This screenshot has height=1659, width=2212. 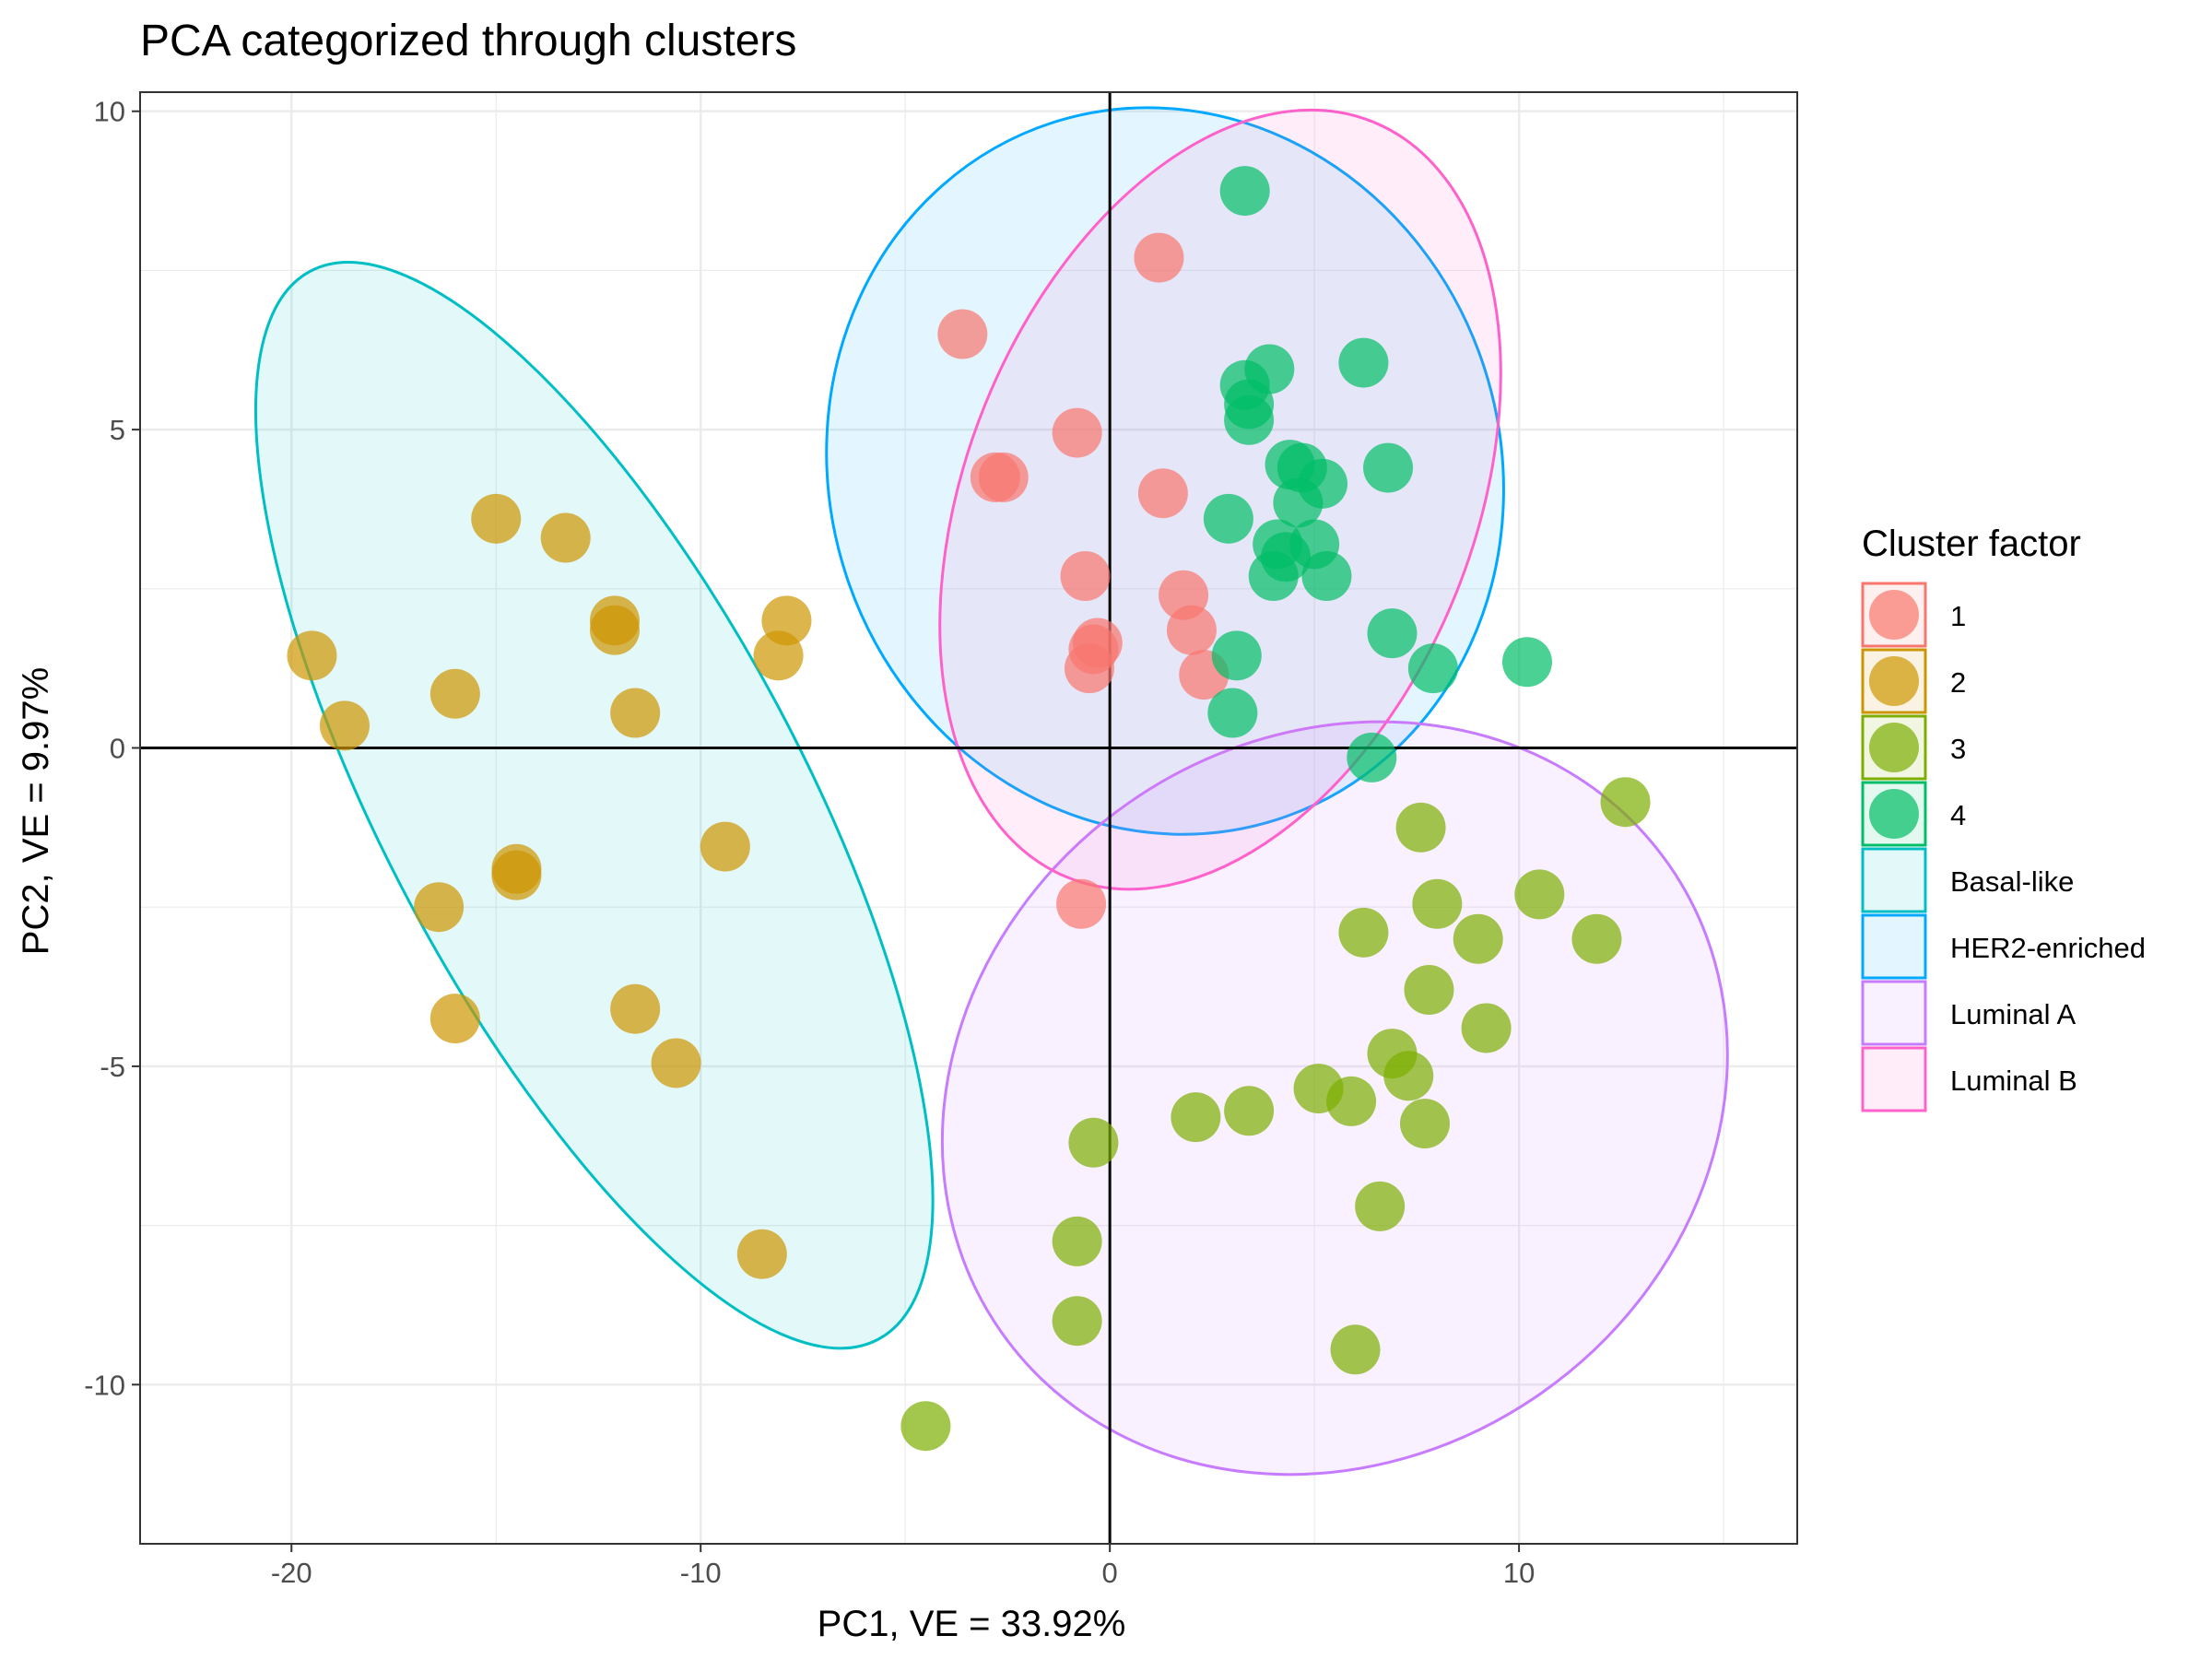 I want to click on legend-item-her2-enriched: HER2-enriched, so click(x=2003, y=946).